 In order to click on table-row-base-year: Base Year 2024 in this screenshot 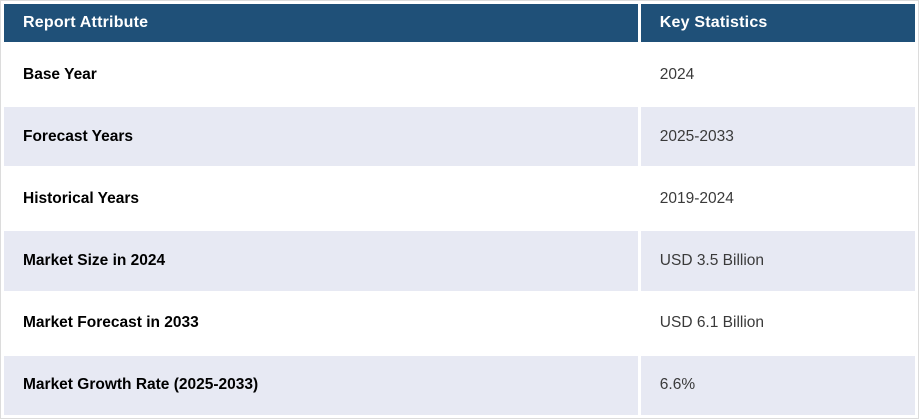, I will do `click(459, 75)`.